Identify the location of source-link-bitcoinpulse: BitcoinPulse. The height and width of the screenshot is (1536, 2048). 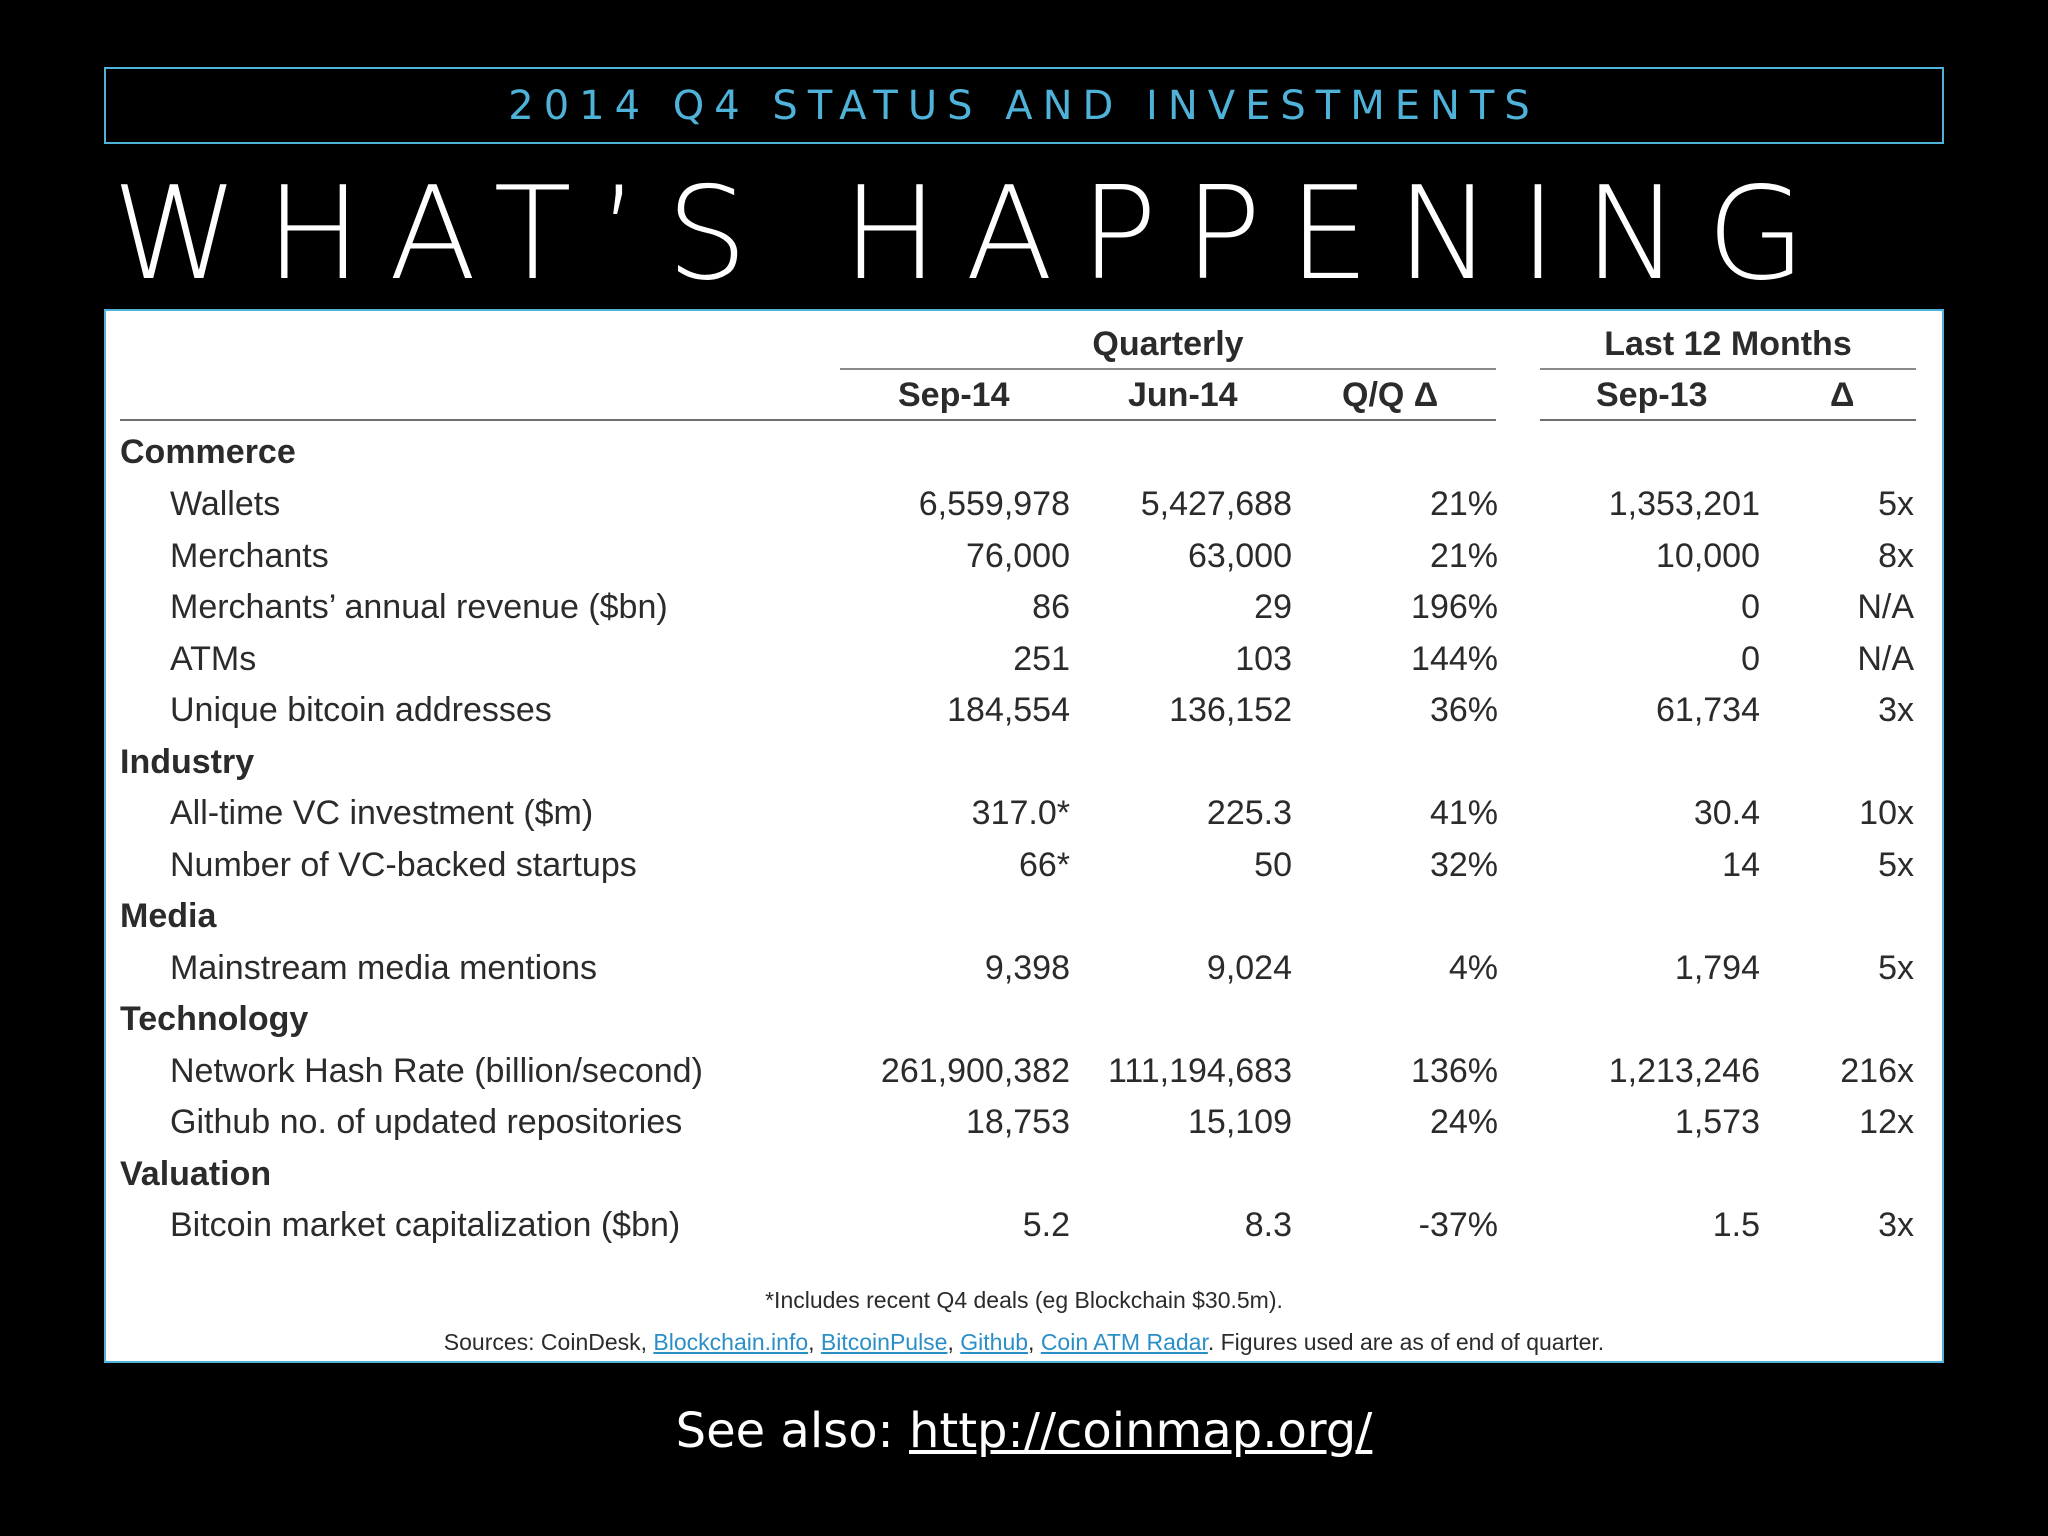
(884, 1342).